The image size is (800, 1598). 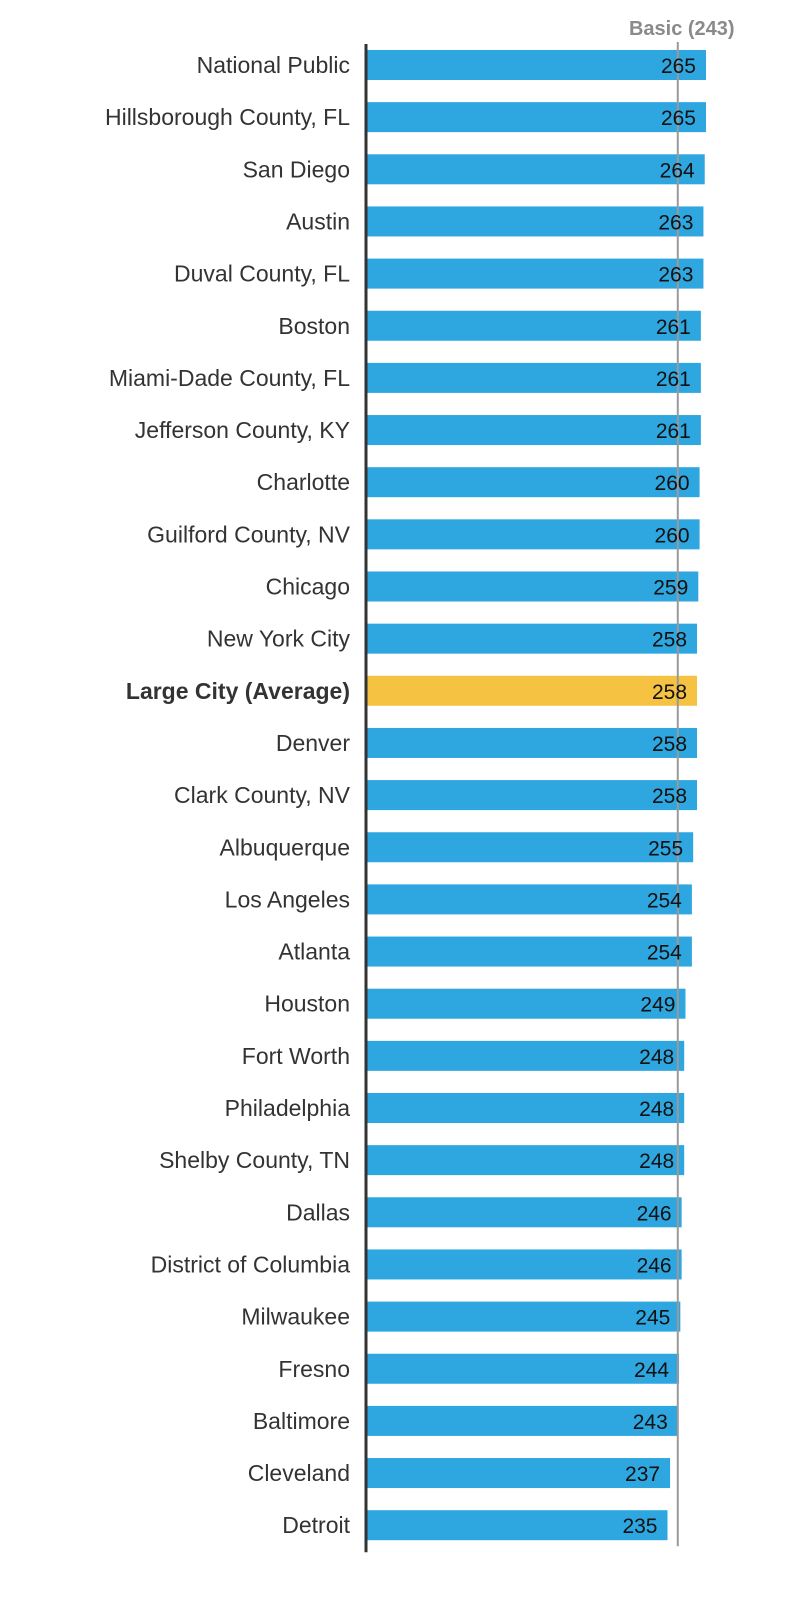 I want to click on value-label-duval-county-fl: 263, so click(x=675, y=275).